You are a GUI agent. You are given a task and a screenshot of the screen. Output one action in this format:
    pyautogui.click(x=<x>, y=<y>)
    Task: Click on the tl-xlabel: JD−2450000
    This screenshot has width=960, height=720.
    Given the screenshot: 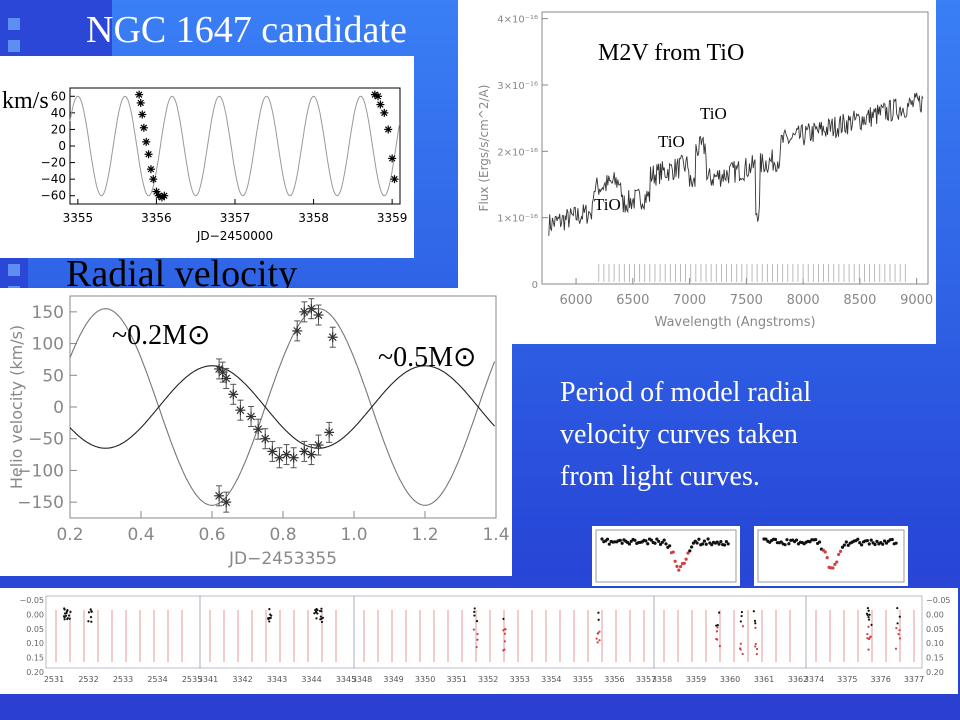 What is the action you would take?
    pyautogui.click(x=234, y=236)
    